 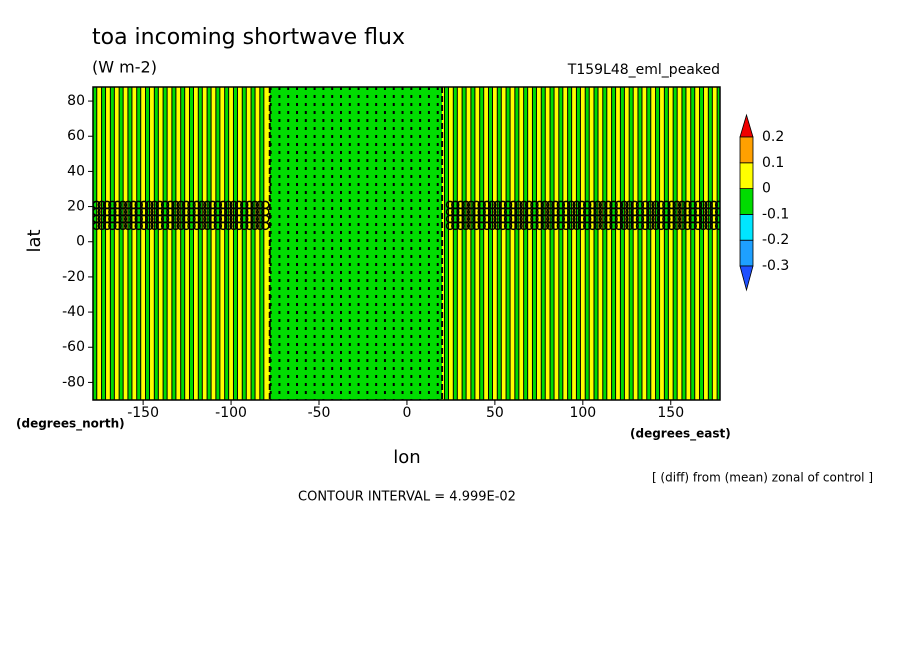 I want to click on colorbar-label: 0.2, so click(x=773, y=137).